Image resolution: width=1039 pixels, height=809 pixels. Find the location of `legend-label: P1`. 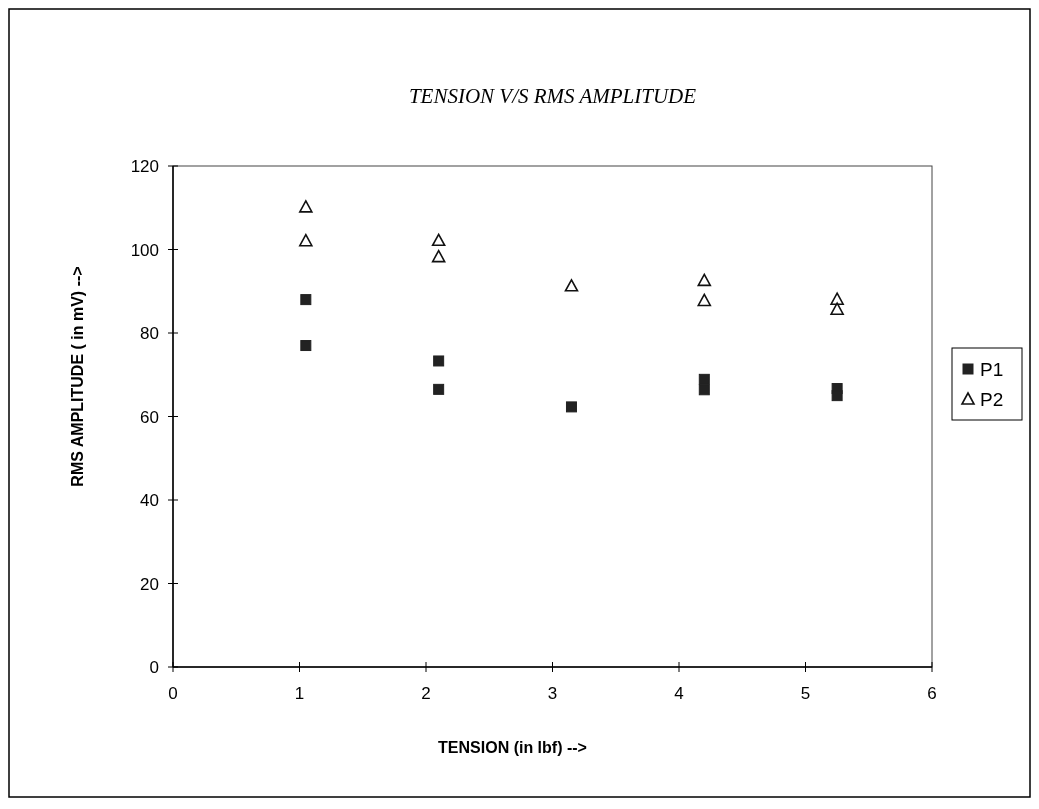

legend-label: P1 is located at coordinates (992, 369).